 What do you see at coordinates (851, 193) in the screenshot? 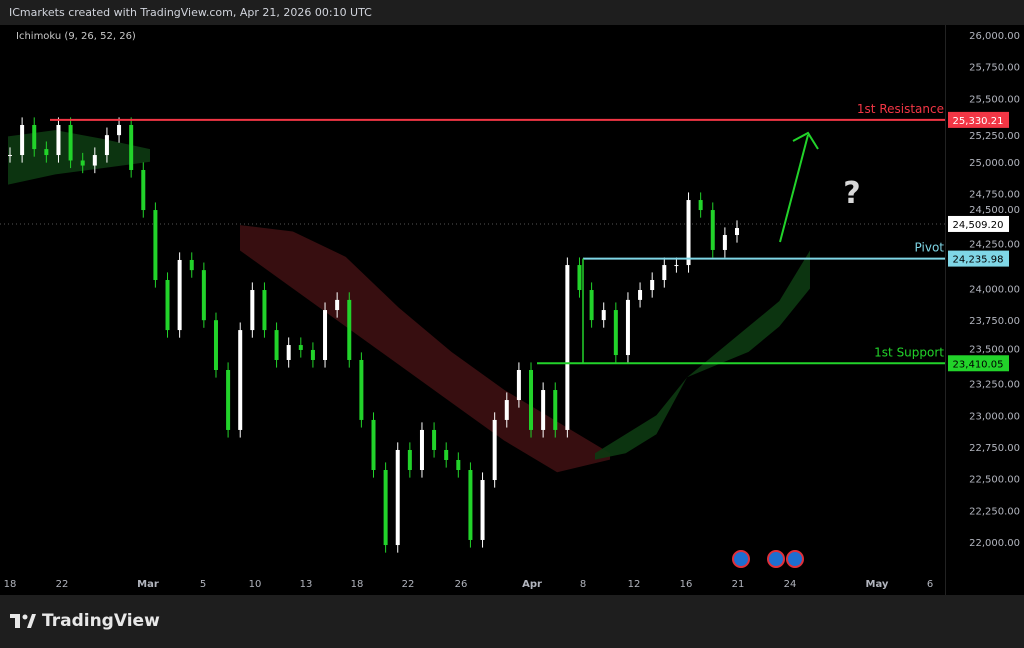
I see `question-mark: ?` at bounding box center [851, 193].